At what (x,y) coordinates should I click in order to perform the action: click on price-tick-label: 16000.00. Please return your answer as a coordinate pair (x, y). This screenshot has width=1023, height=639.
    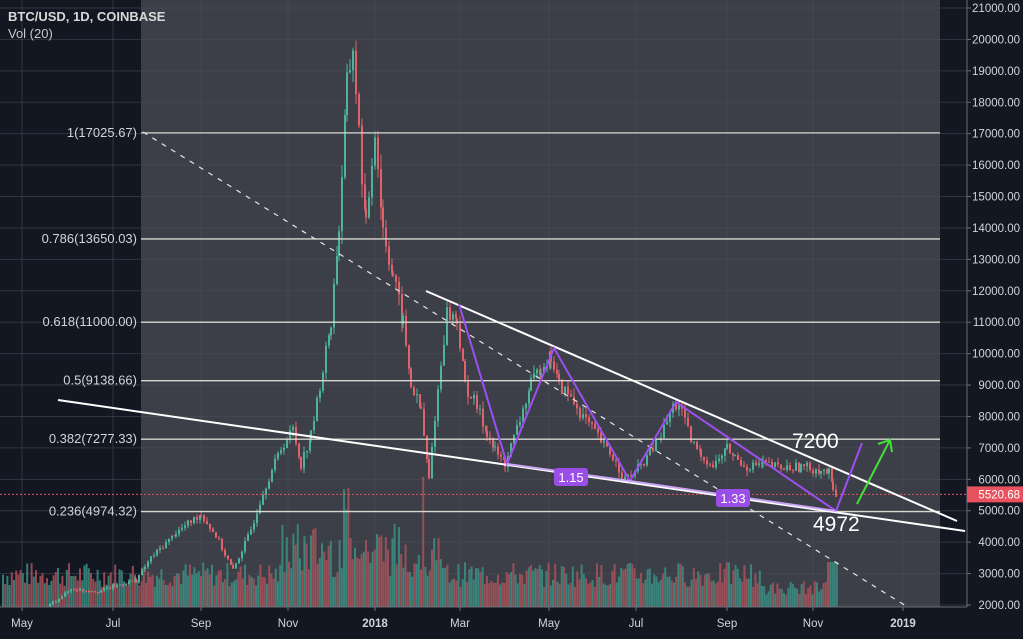
    Looking at the image, I should click on (996, 166).